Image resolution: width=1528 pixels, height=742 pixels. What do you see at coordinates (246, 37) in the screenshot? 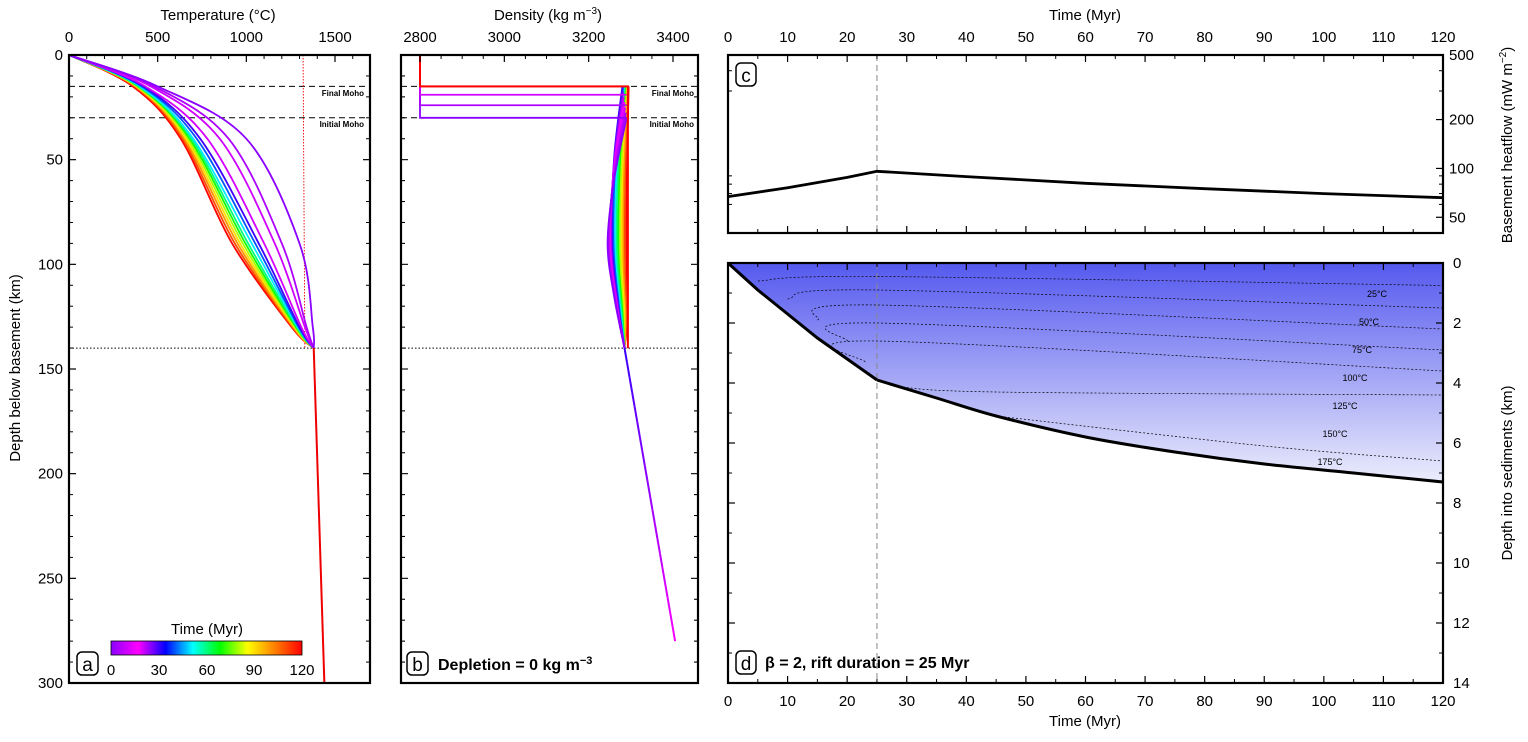
I see `x-tick-label: 1000` at bounding box center [246, 37].